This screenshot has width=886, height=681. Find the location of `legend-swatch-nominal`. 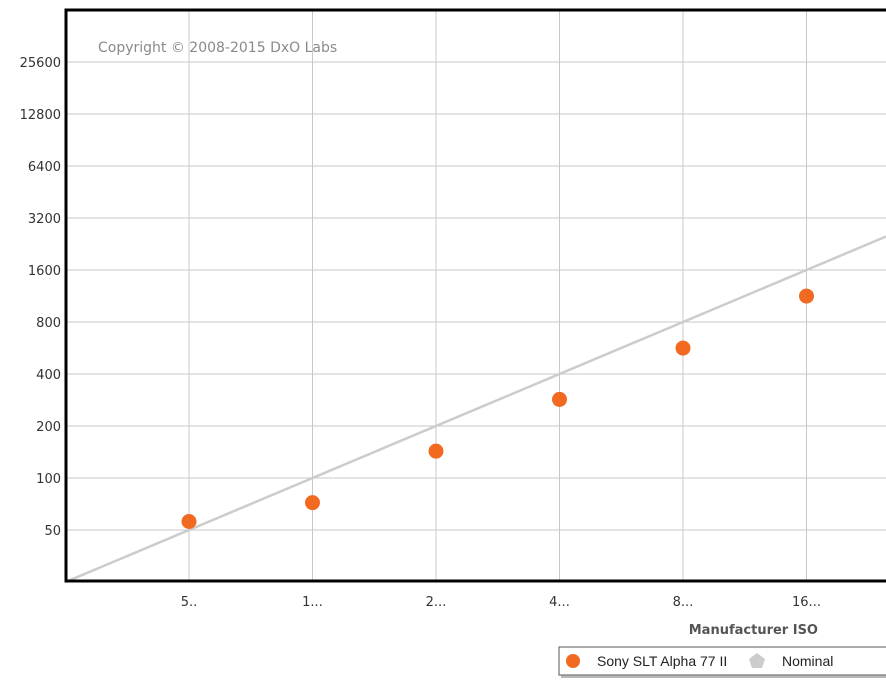

legend-swatch-nominal is located at coordinates (757, 660).